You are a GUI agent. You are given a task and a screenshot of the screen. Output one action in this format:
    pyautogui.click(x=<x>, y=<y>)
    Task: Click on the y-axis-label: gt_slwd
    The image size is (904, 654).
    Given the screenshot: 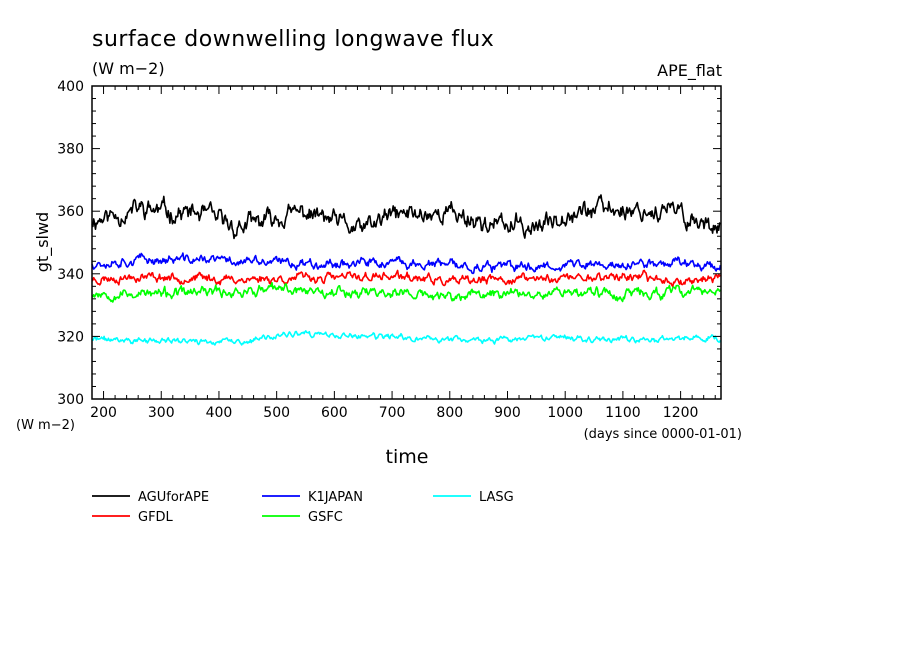 What is the action you would take?
    pyautogui.click(x=43, y=242)
    